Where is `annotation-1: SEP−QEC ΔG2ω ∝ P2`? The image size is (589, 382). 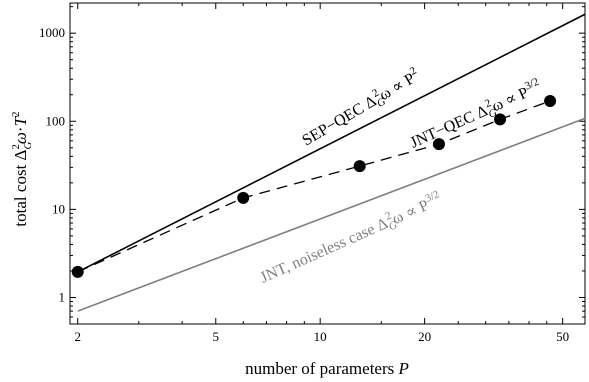
annotation-1: SEP−QEC ΔG2ω ∝ P2 is located at coordinates (361, 108).